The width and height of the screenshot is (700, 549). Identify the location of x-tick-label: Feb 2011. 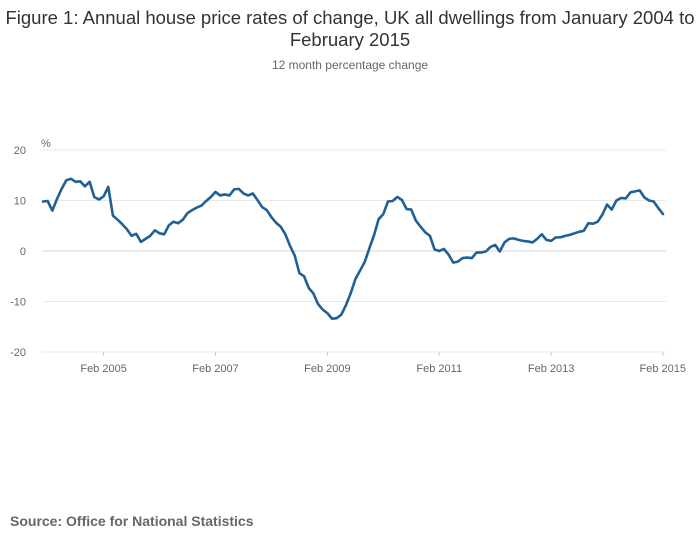
(439, 369).